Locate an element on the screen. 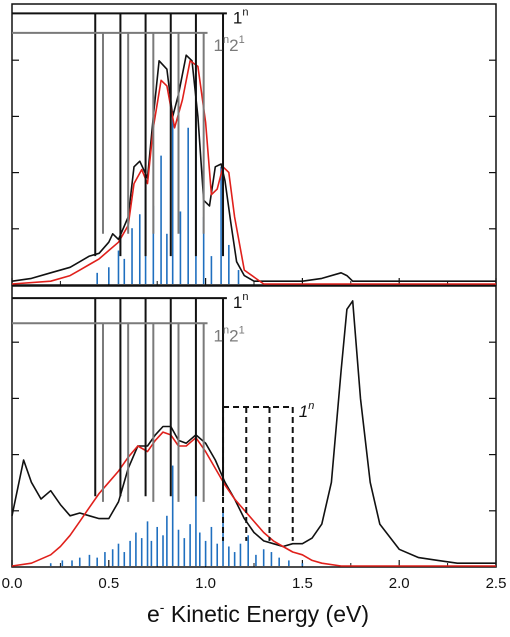  top-progression-1-label-sup2: 1 is located at coordinates (242, 40).